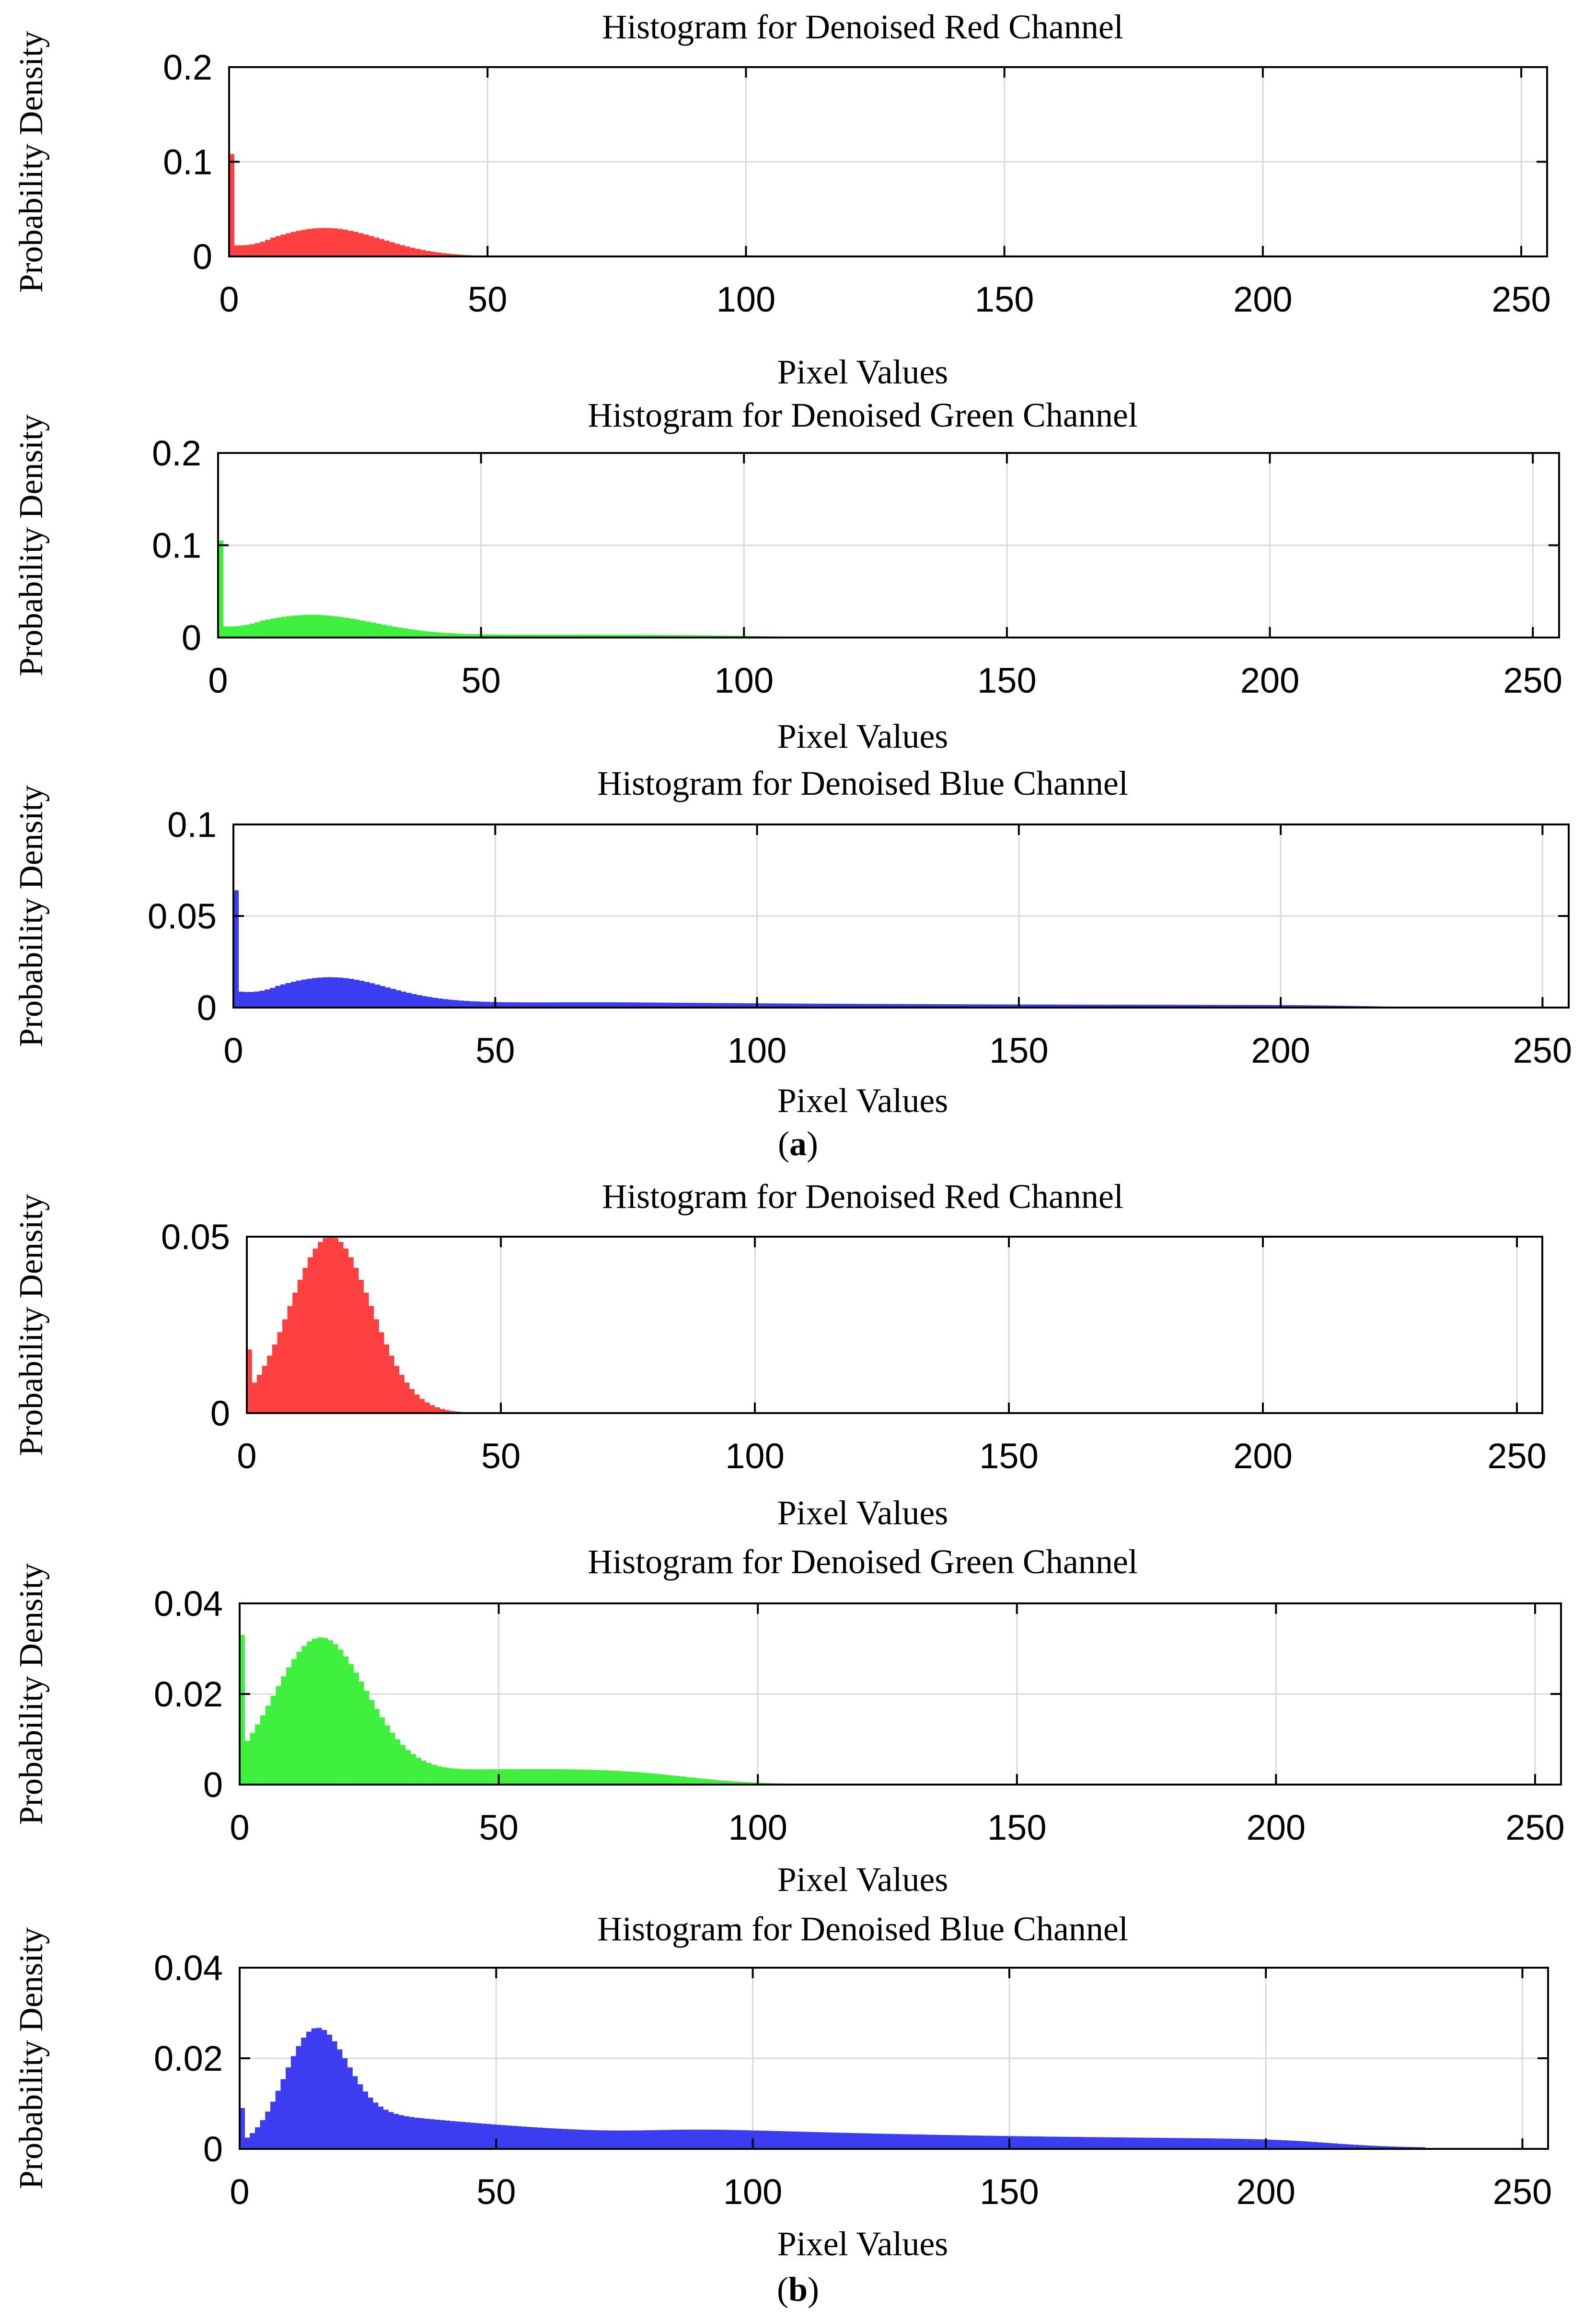 This screenshot has height=2320, width=1596. What do you see at coordinates (487, 299) in the screenshot?
I see `x-tick-label: 50` at bounding box center [487, 299].